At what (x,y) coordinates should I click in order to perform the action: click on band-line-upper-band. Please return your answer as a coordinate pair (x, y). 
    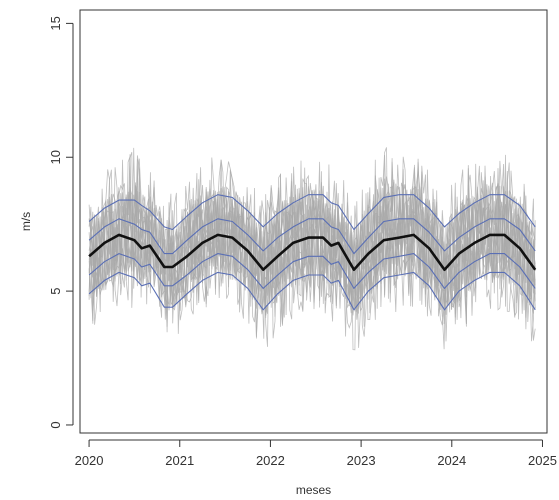
    Looking at the image, I should click on (312, 212).